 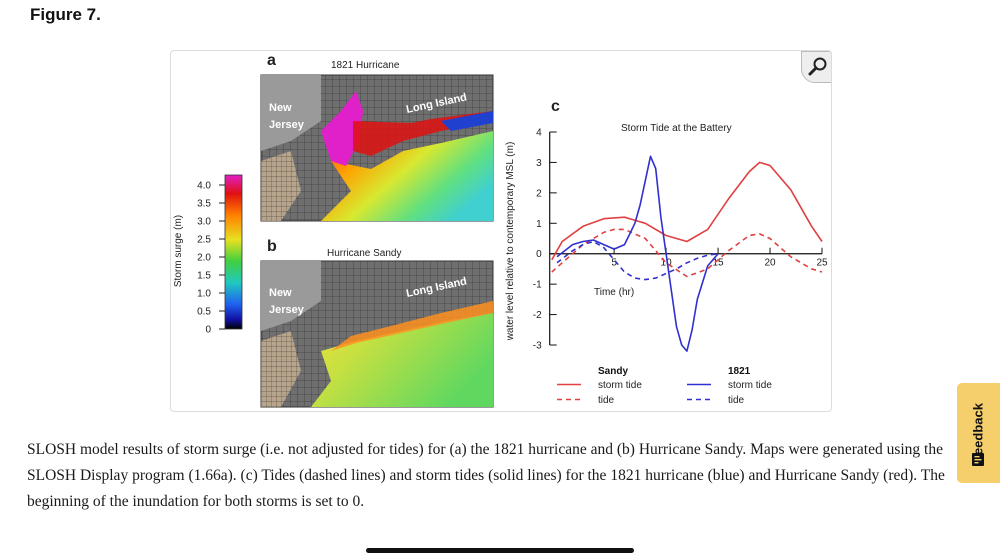 What do you see at coordinates (178, 251) in the screenshot?
I see `colorbar-label: Storm surge (m)` at bounding box center [178, 251].